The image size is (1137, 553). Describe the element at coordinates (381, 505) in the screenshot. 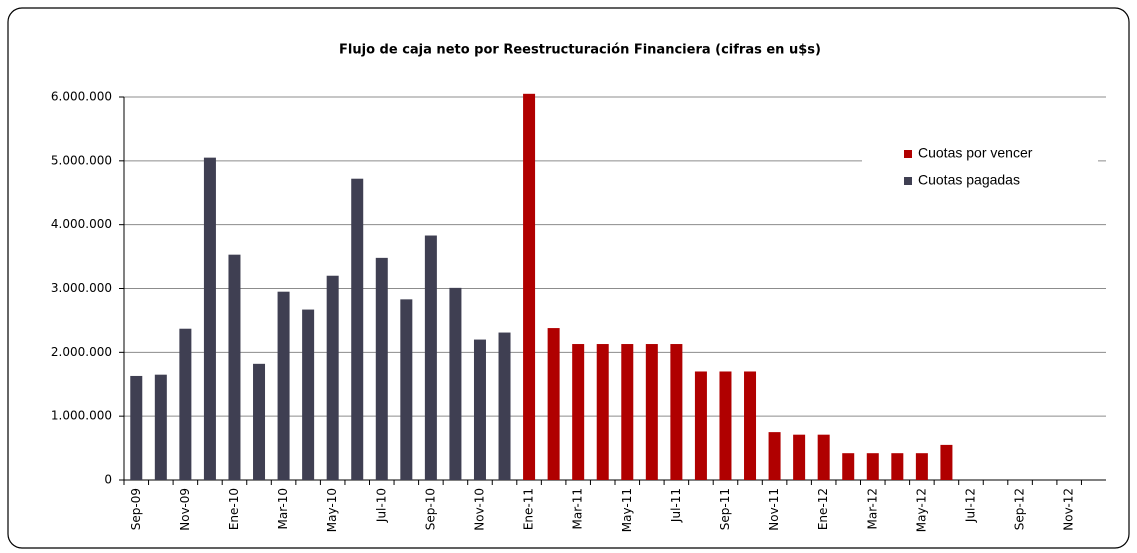

I see `x-tick-label: Jul-10` at that location.